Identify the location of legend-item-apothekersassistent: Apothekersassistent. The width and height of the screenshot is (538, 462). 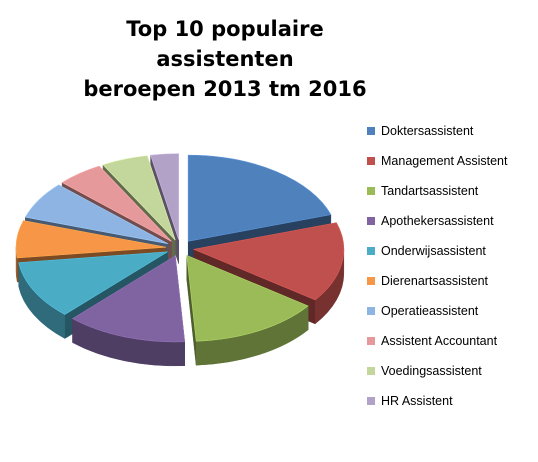
(452, 228).